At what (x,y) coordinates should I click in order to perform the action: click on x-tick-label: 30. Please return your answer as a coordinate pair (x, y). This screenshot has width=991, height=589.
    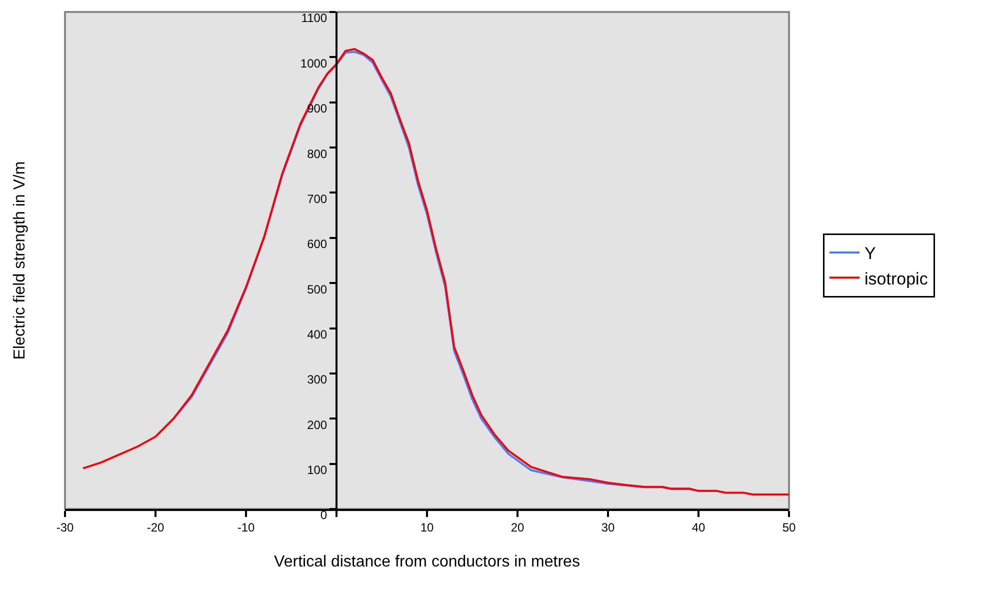
    Looking at the image, I should click on (608, 527).